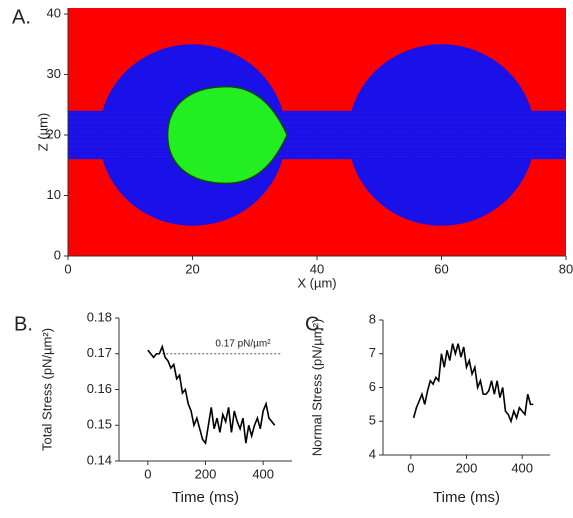  I want to click on y-tick-label: 0.16, so click(99, 388).